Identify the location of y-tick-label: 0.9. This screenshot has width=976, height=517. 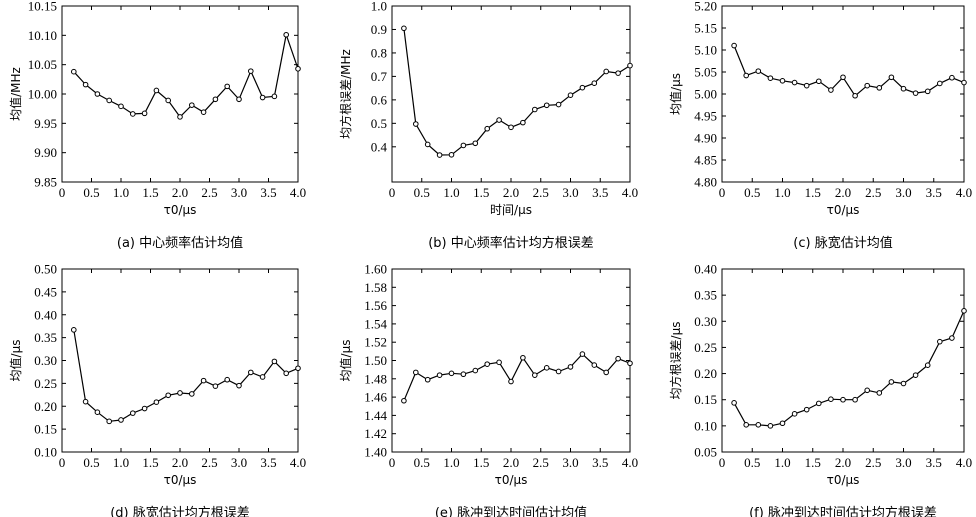
(379, 29).